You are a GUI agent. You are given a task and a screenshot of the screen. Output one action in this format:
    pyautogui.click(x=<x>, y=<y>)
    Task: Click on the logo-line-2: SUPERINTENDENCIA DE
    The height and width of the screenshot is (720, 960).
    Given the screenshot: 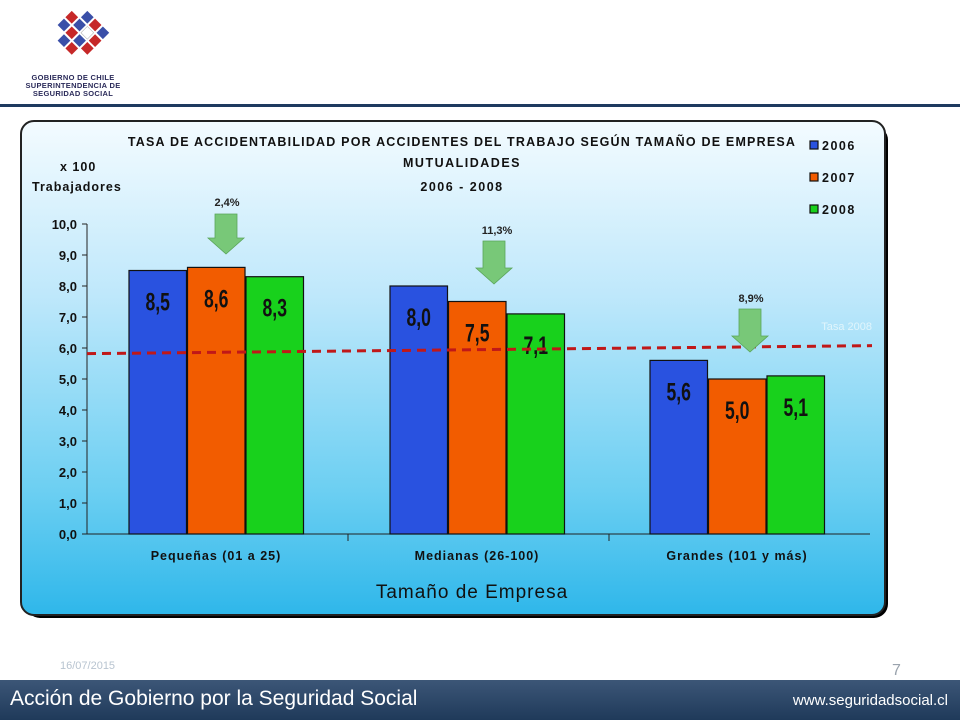 What is the action you would take?
    pyautogui.click(x=73, y=85)
    